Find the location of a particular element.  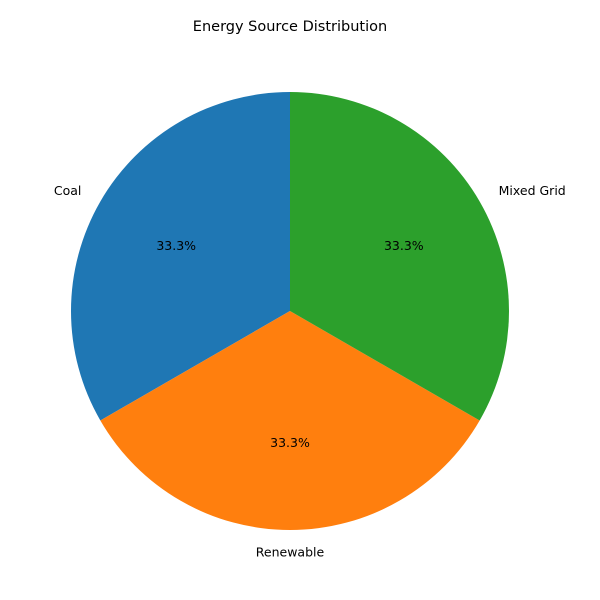

pie-category-label: Coal is located at coordinates (68, 190).